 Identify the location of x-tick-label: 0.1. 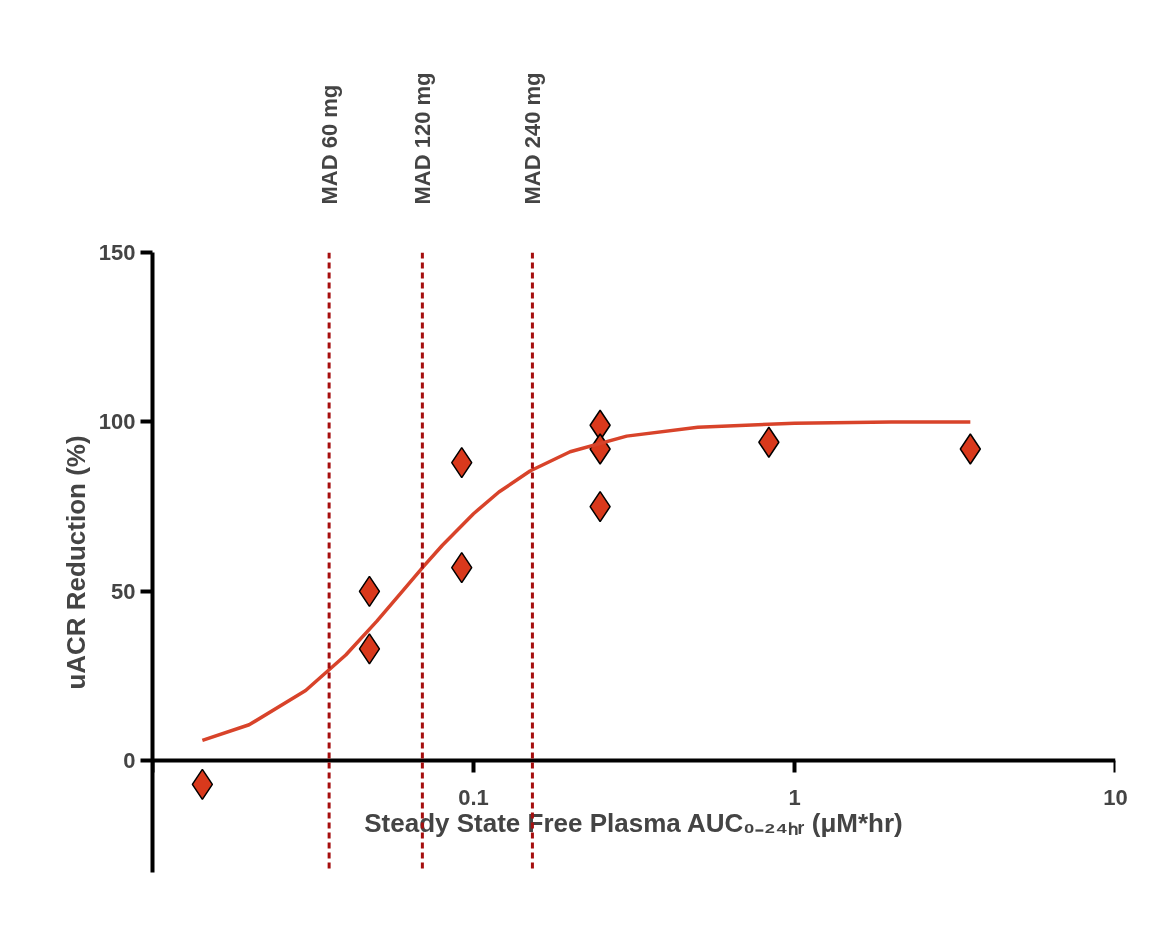
(473, 797).